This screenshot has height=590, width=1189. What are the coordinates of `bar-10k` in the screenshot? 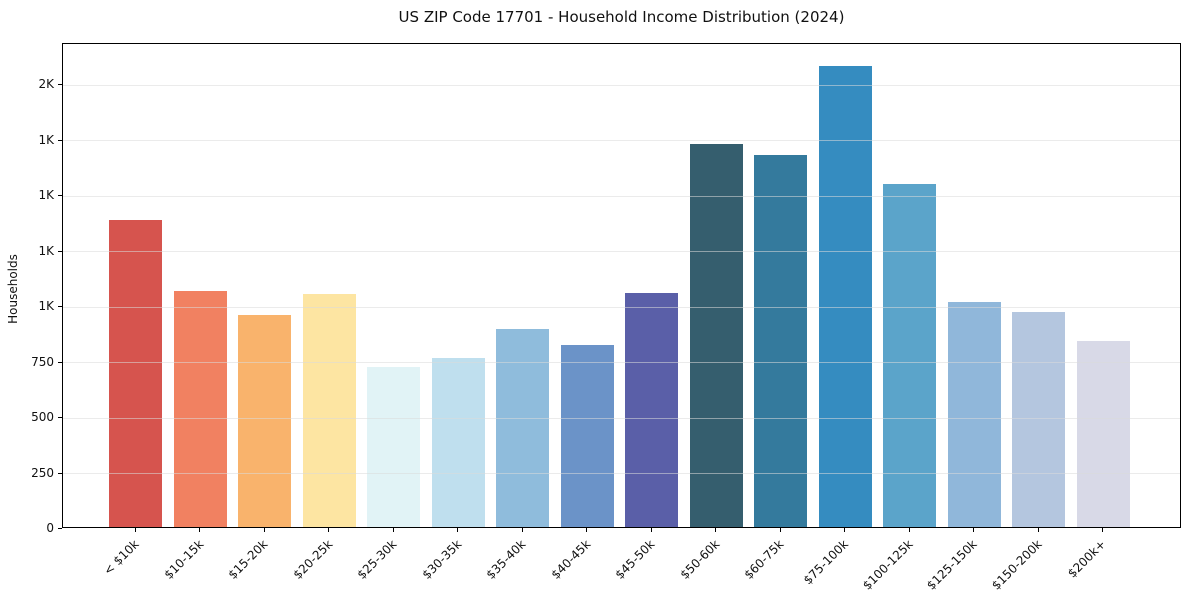 It's located at (135, 373).